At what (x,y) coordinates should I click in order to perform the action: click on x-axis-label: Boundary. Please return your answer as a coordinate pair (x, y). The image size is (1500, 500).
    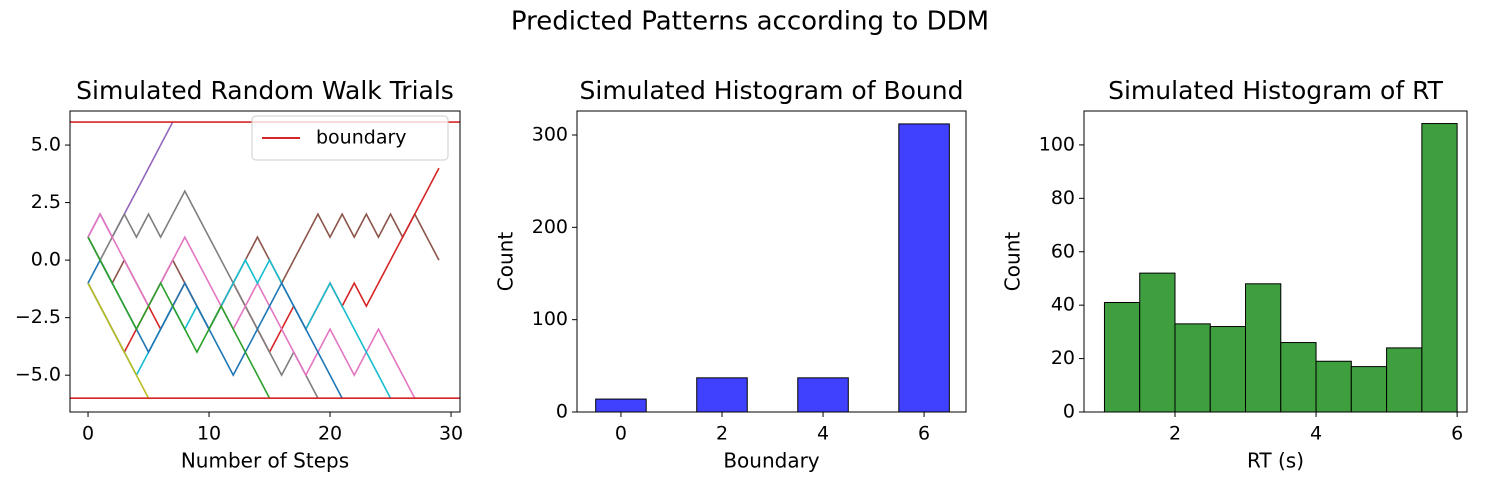
    Looking at the image, I should click on (771, 461).